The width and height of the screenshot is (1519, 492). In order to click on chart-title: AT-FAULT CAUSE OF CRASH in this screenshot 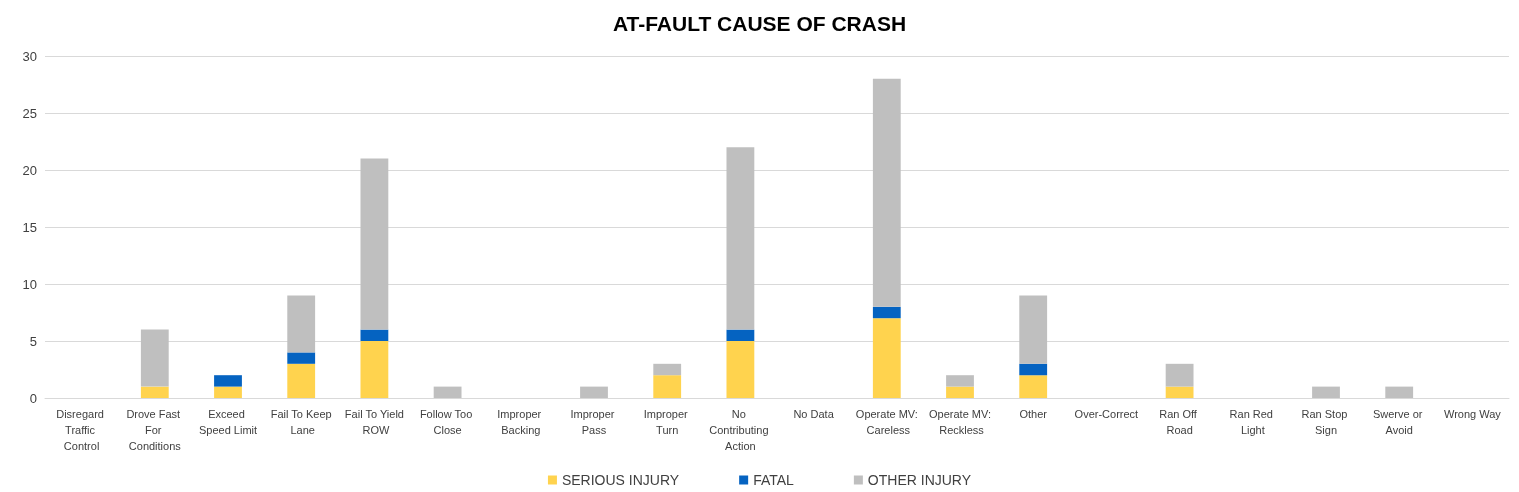, I will do `click(759, 23)`.